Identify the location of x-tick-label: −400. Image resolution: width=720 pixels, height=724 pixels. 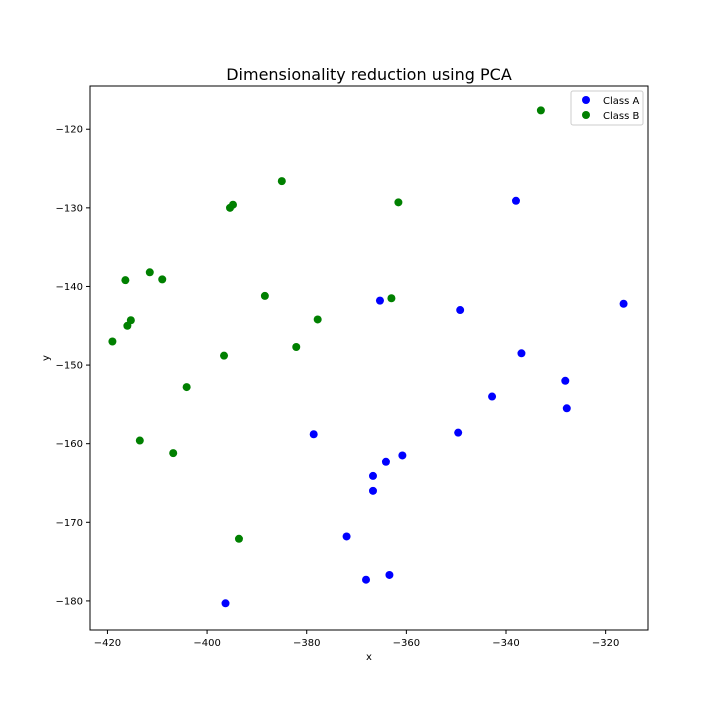
(206, 643).